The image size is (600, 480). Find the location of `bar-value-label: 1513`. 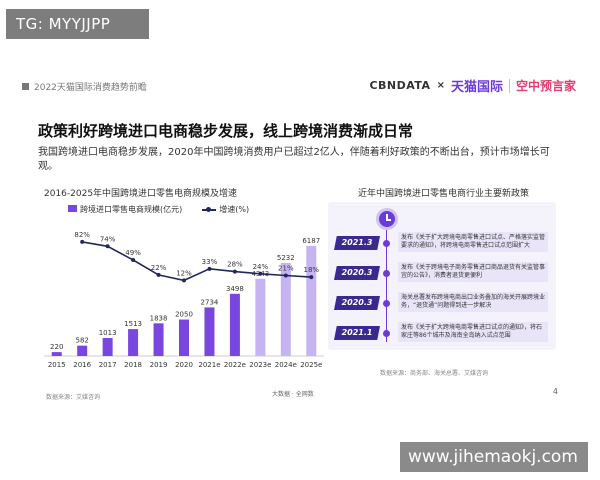

bar-value-label: 1513 is located at coordinates (133, 324).